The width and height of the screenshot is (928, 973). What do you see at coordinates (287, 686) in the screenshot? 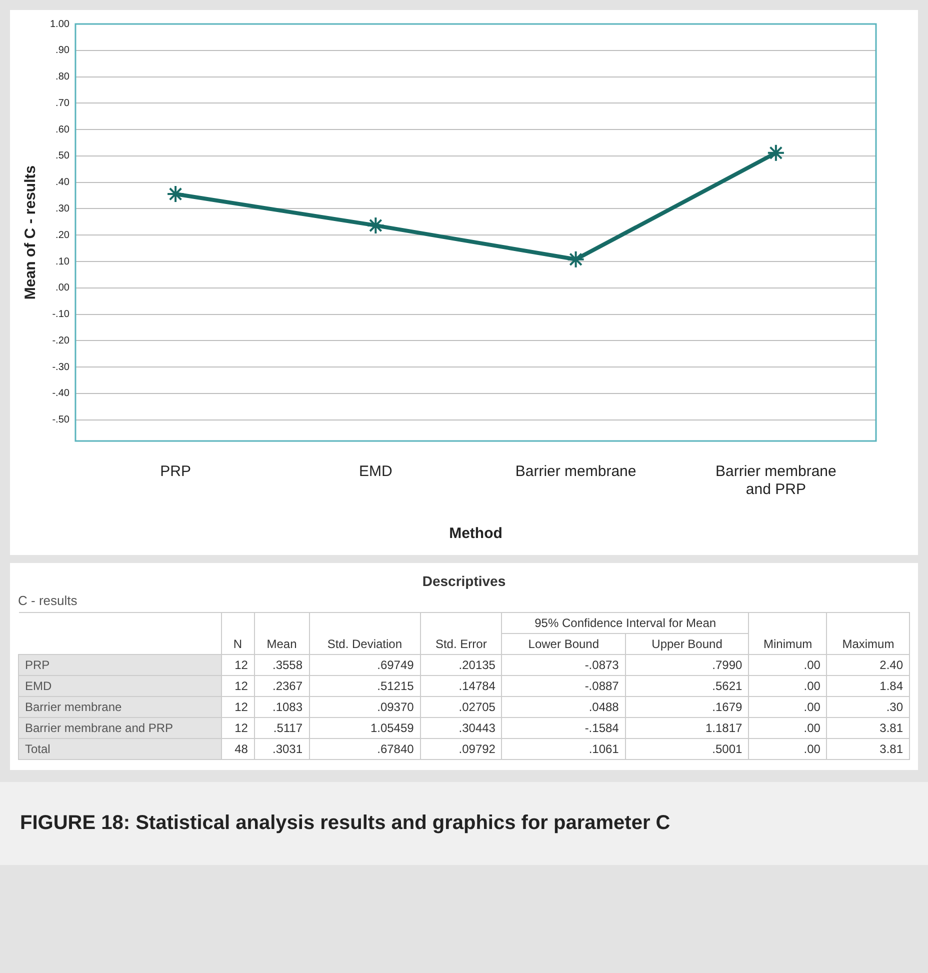
I see `text: .2367` at bounding box center [287, 686].